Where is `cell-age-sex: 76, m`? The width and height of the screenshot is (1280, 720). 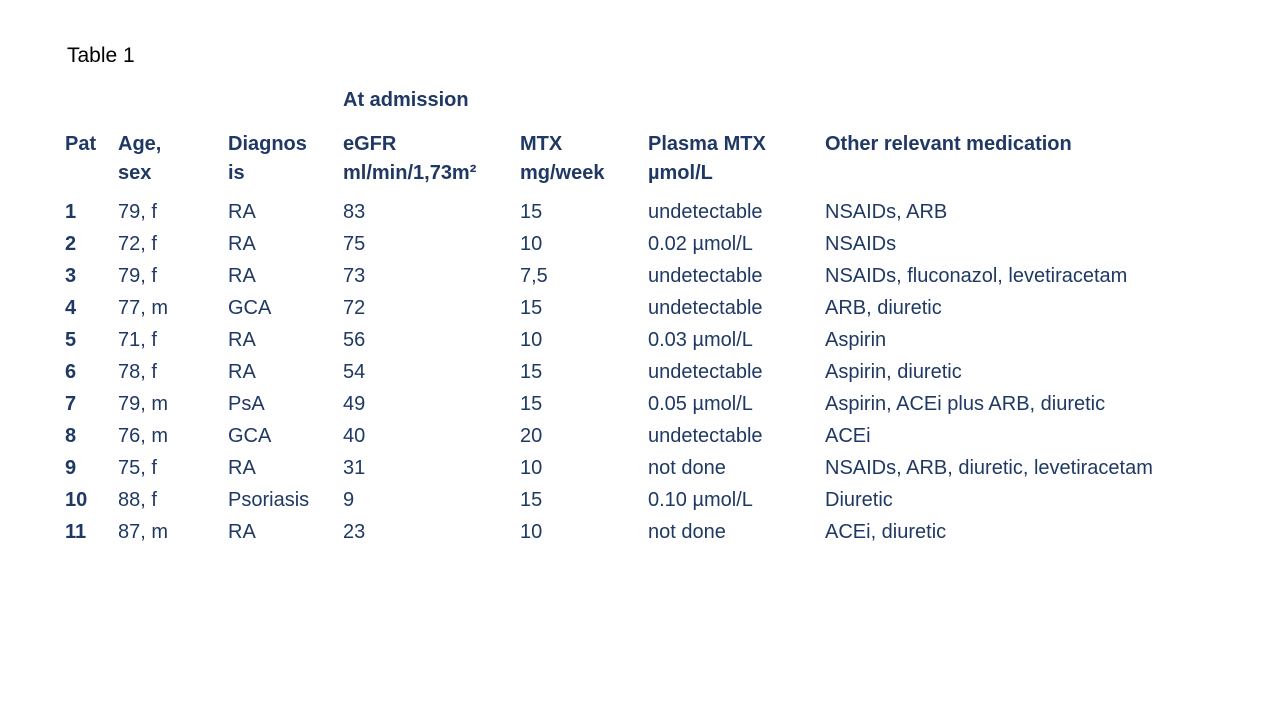
cell-age-sex: 76, m is located at coordinates (143, 436).